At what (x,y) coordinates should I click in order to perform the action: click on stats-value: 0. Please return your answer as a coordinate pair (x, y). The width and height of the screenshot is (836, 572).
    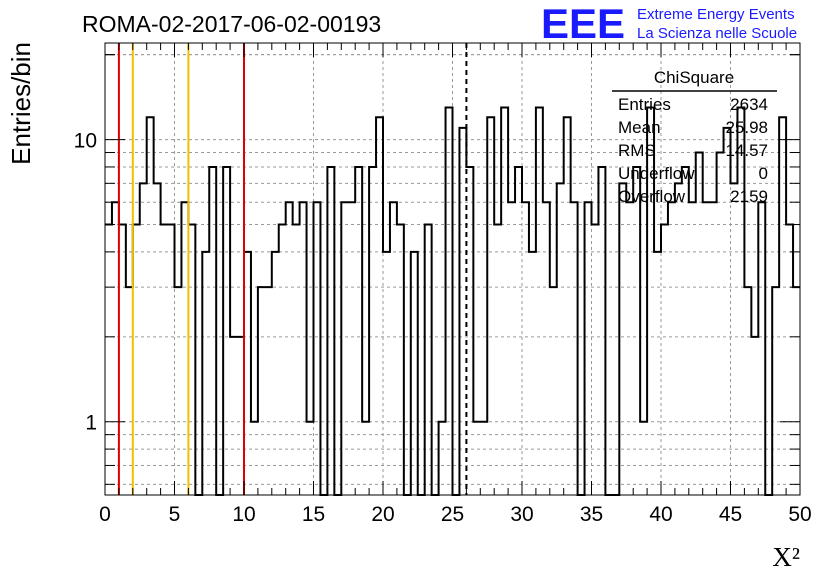
    Looking at the image, I should click on (763, 173).